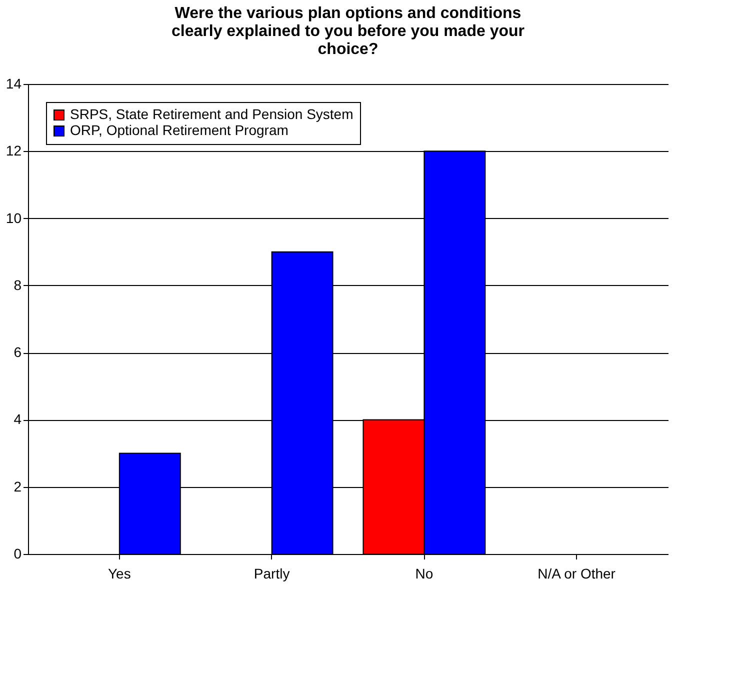  What do you see at coordinates (348, 31) in the screenshot?
I see `chart-title: Were the various plan options and conditions clearly explained to you before you made your choice?` at bounding box center [348, 31].